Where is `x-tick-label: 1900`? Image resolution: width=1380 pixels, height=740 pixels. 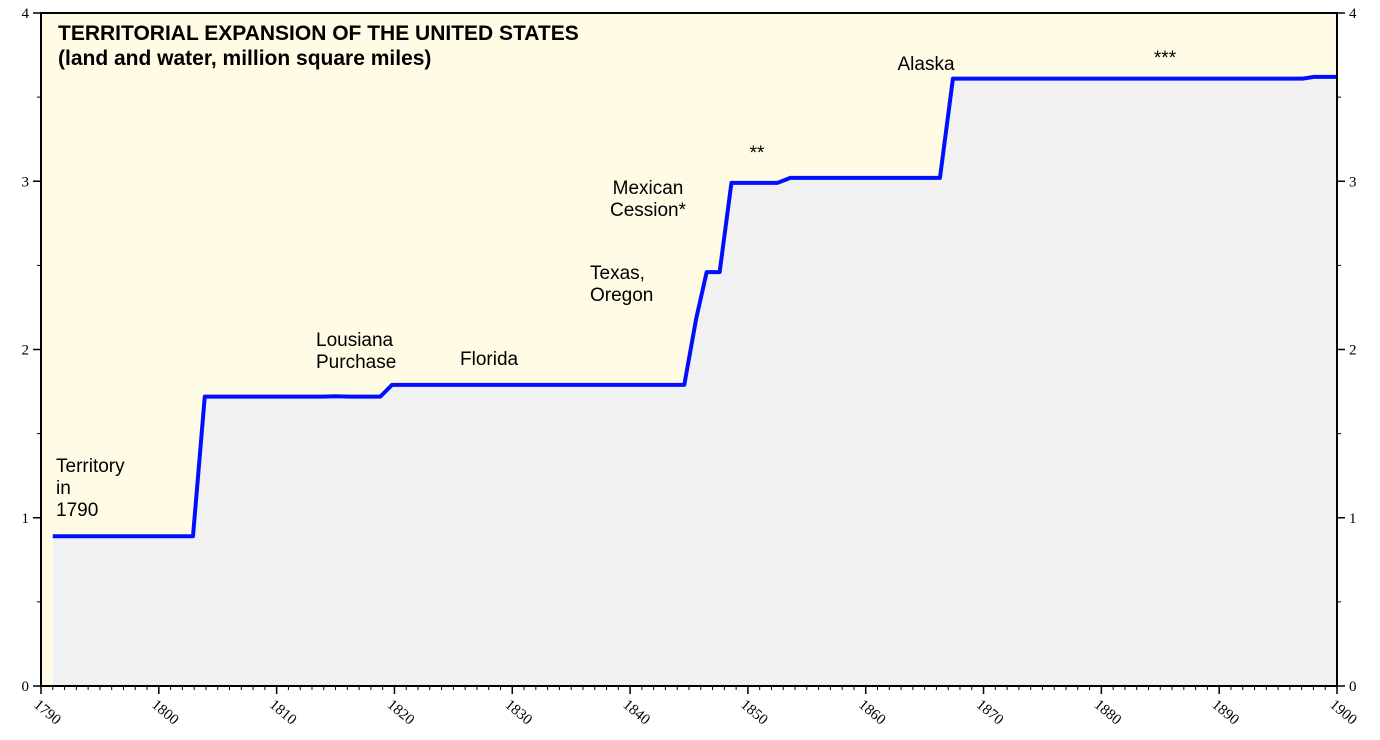
x-tick-label: 1900 is located at coordinates (1342, 713).